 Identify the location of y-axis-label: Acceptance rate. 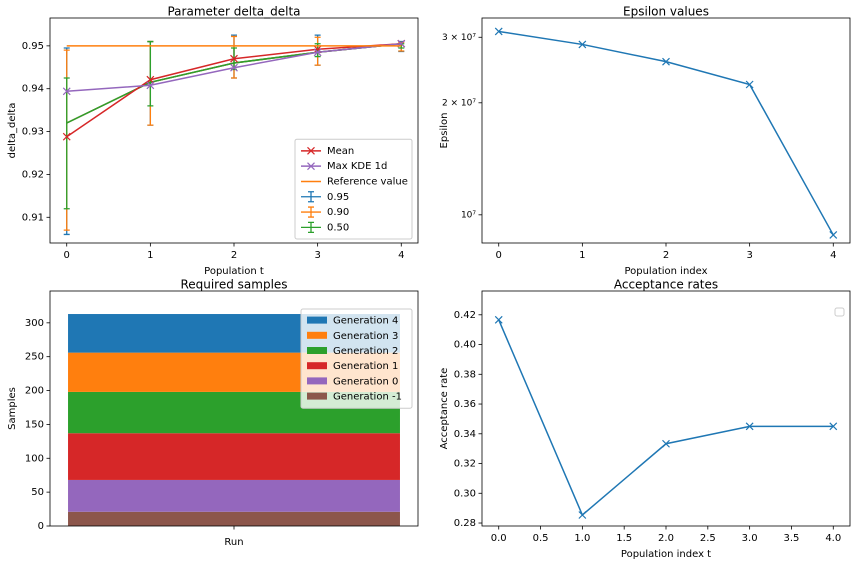
(444, 409).